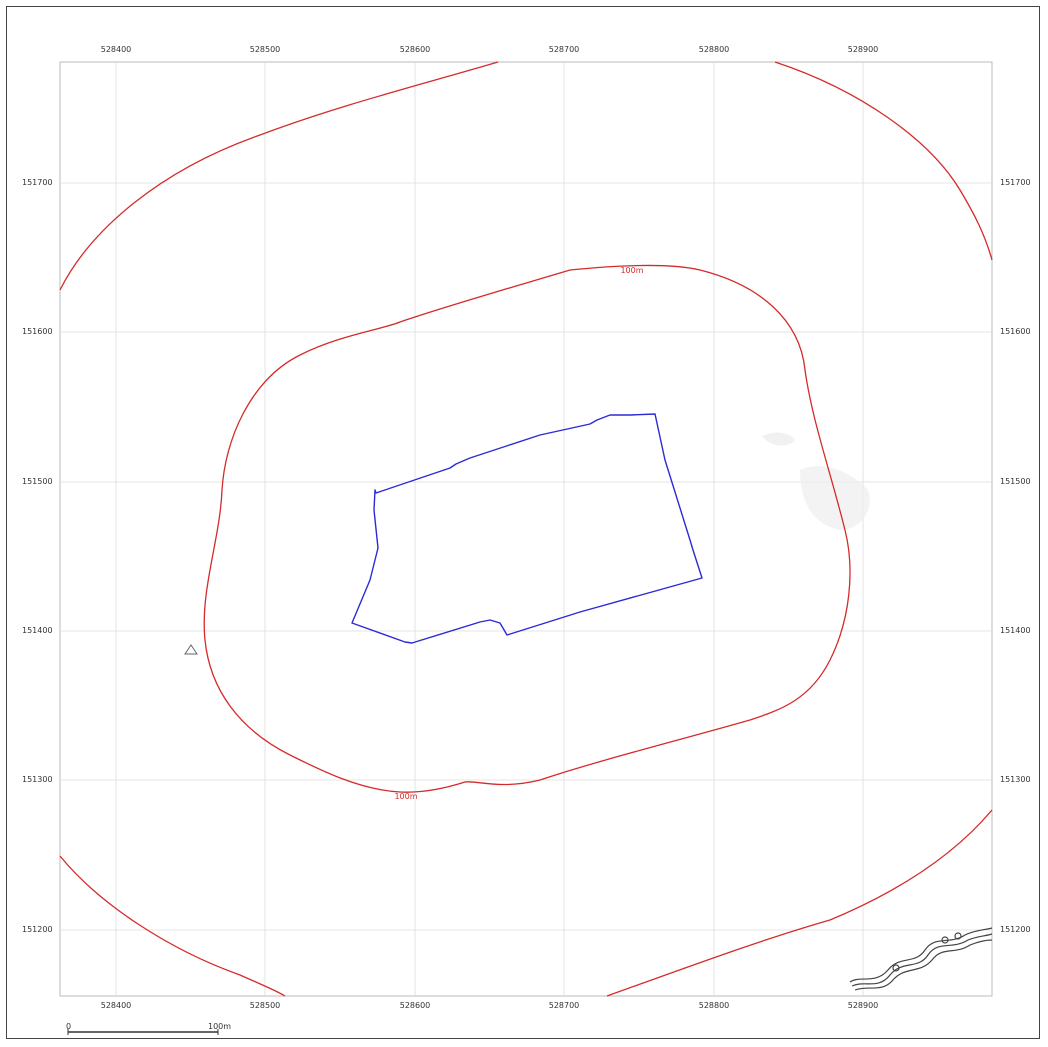 The width and height of the screenshot is (1048, 1047). Describe the element at coordinates (405, 796) in the screenshot. I see `buffer-label-bottom: 100m` at that location.